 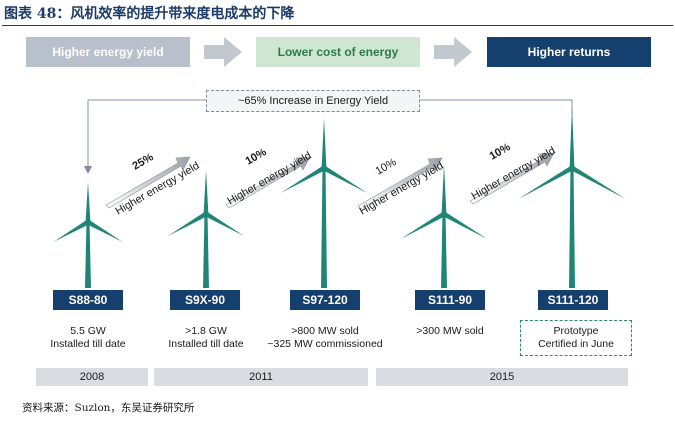 I want to click on bracket-left-line, so click(x=145, y=136).